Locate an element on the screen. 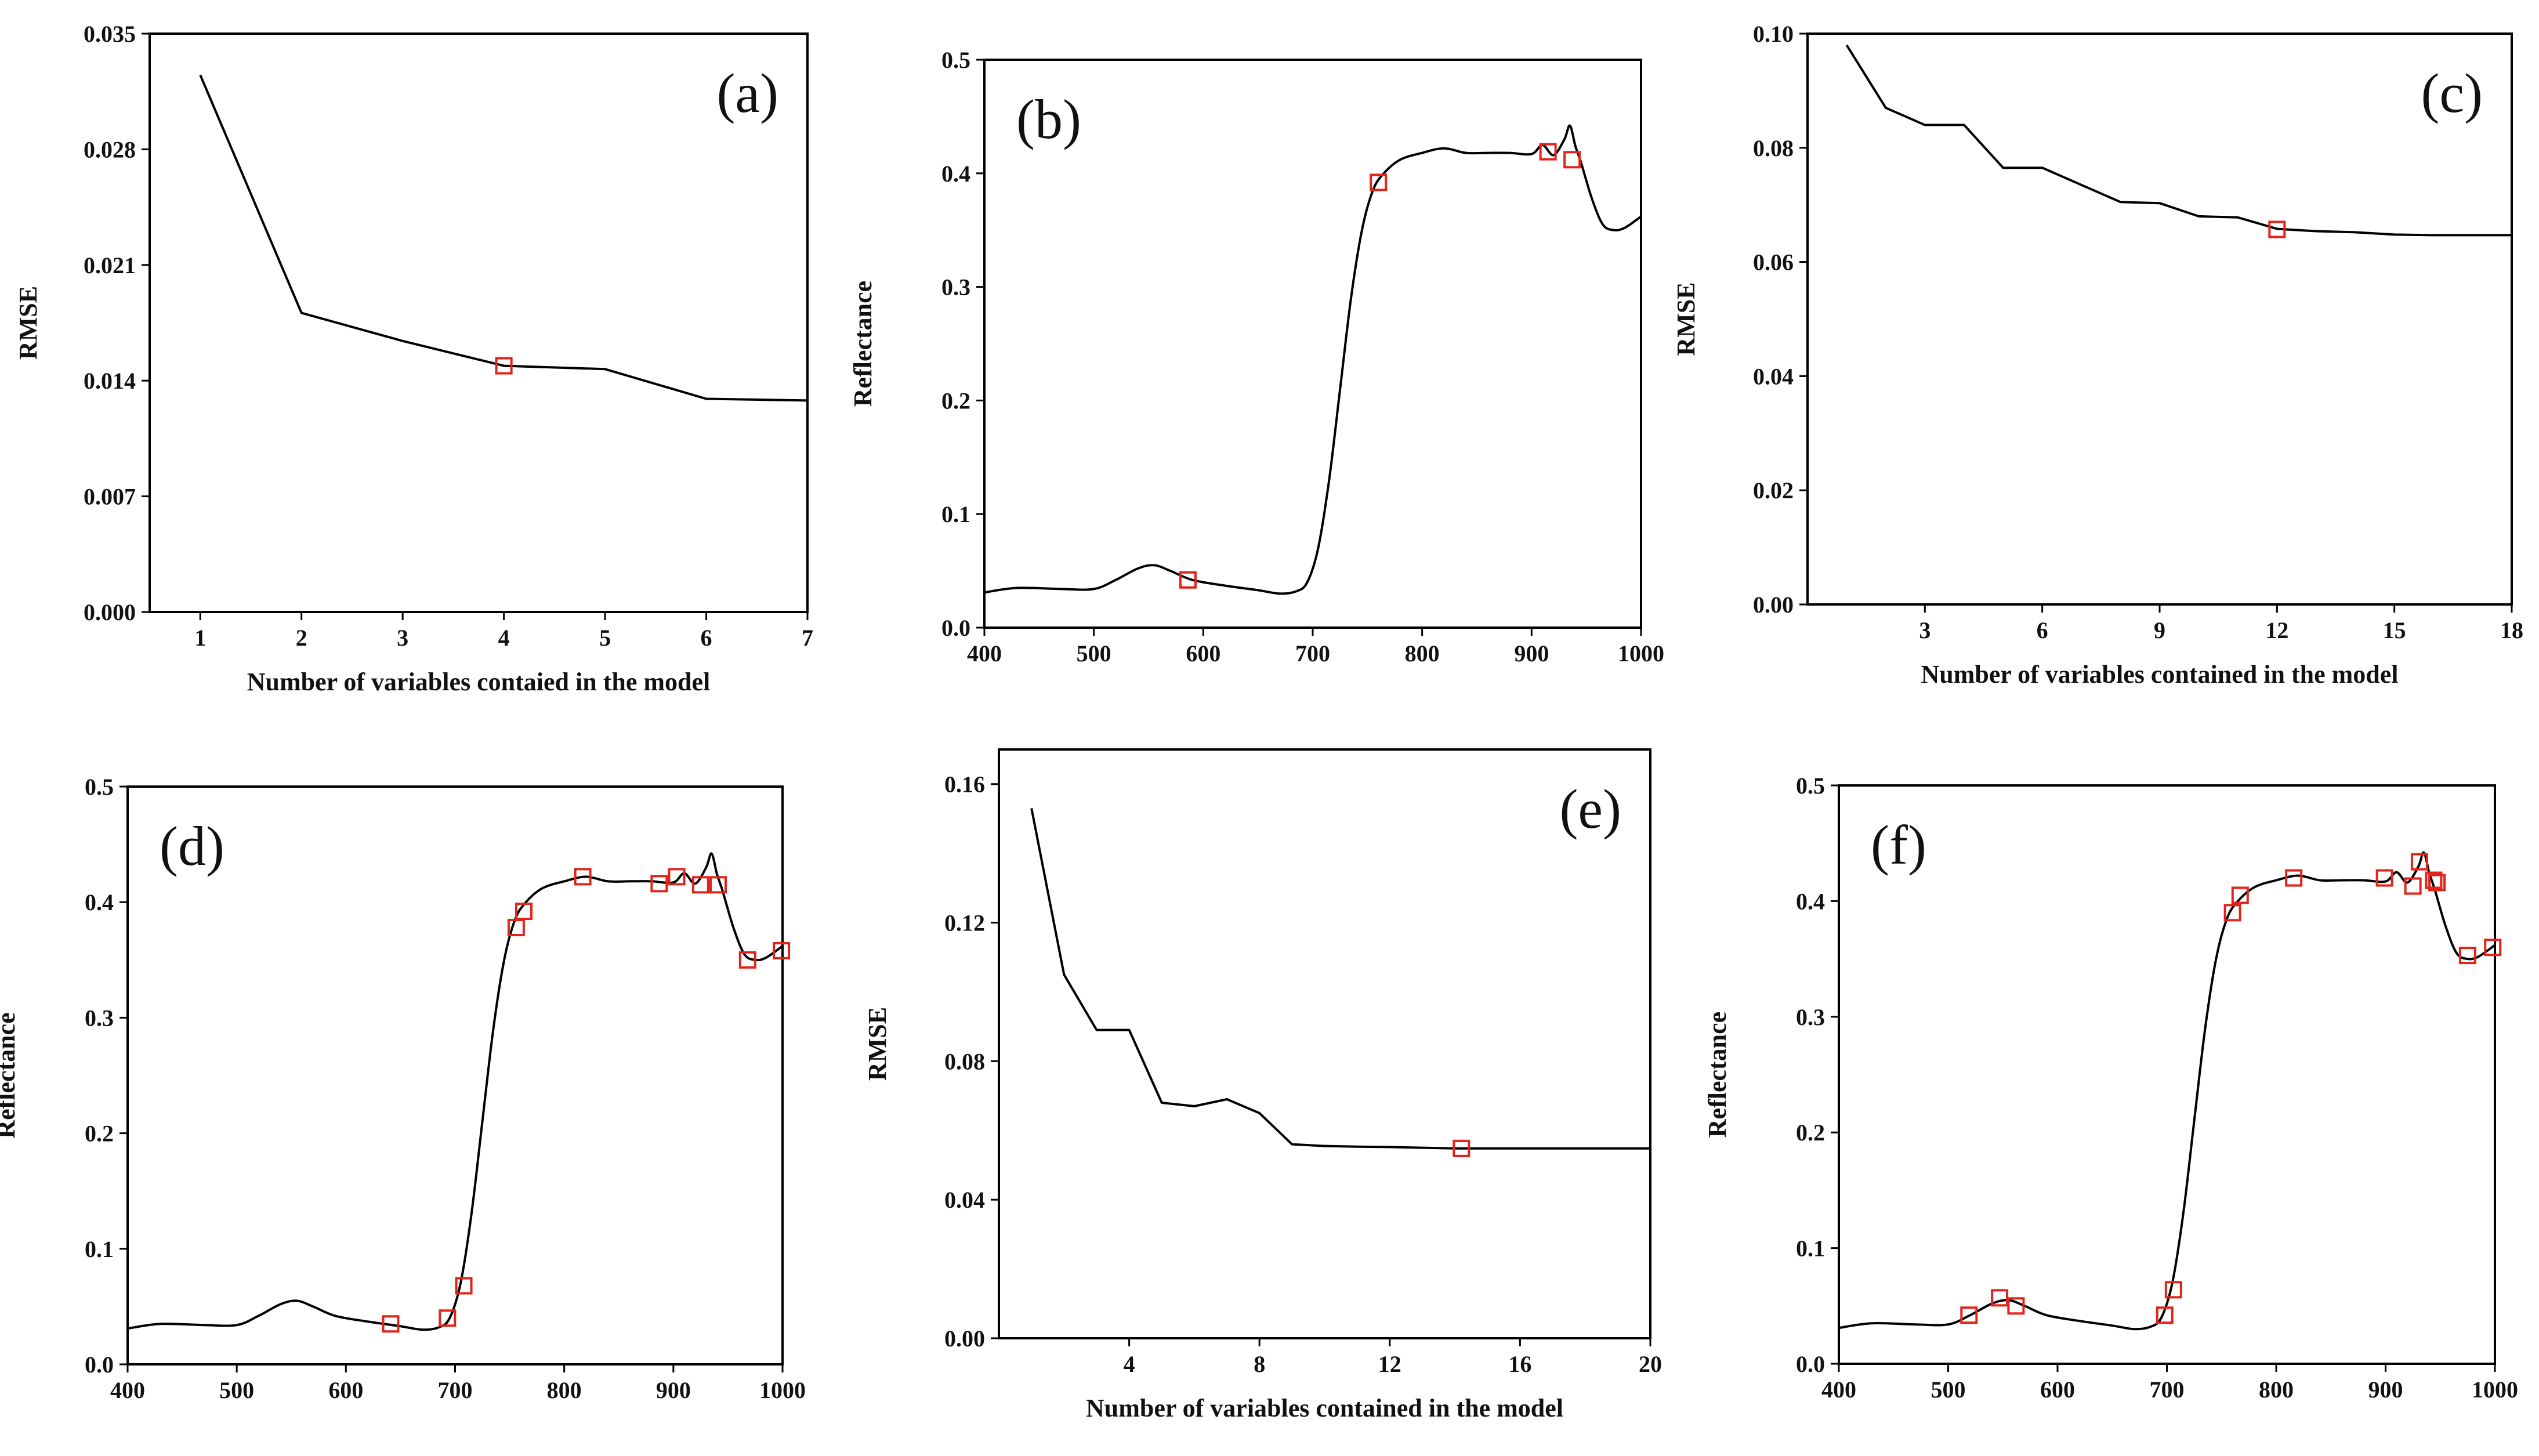 The height and width of the screenshot is (1456, 2539). x-tick-label: 18 is located at coordinates (2511, 630).